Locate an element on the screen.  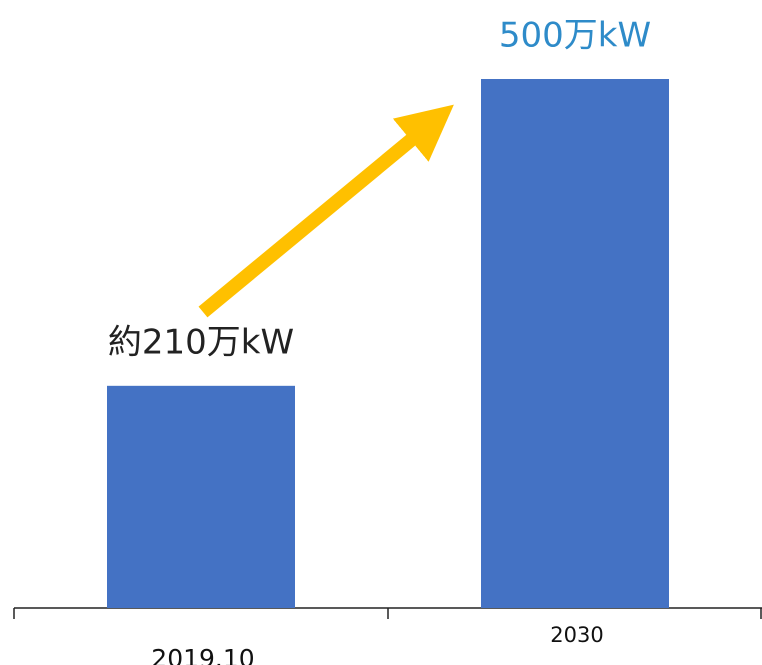
x-tick-label: 2019.10 is located at coordinates (202, 654).